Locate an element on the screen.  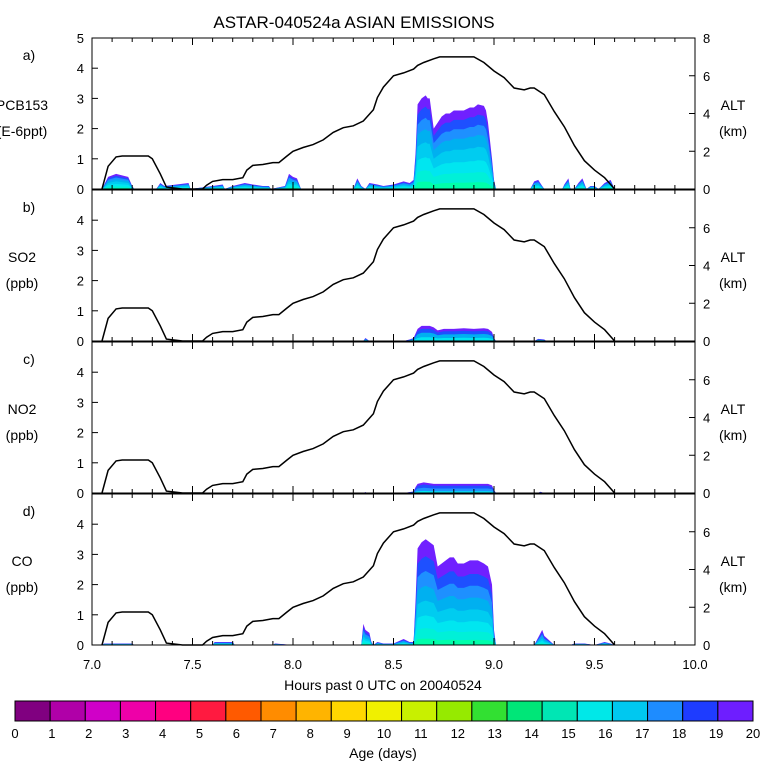
alt-tick-label-c-2: 2 is located at coordinates (706, 455).